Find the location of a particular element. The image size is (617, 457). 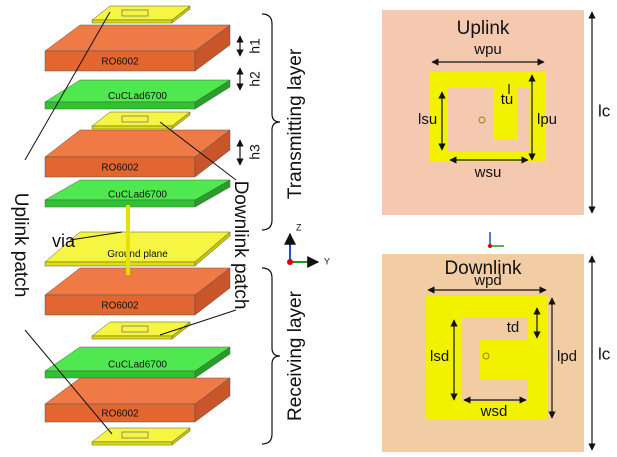

downlink-title: Downlink is located at coordinates (483, 268).